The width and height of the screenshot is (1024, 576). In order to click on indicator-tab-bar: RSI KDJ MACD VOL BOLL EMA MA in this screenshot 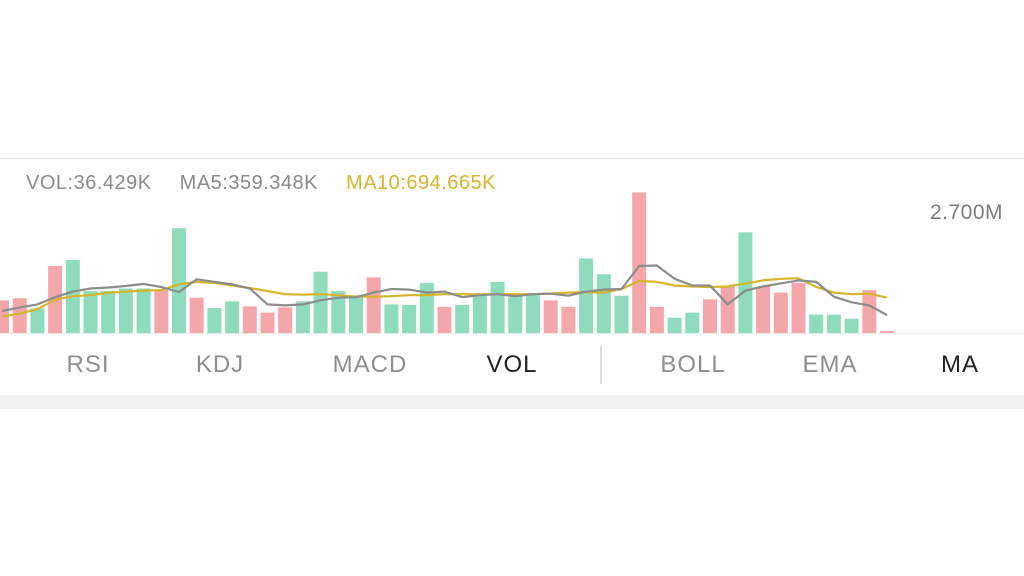, I will do `click(512, 365)`.